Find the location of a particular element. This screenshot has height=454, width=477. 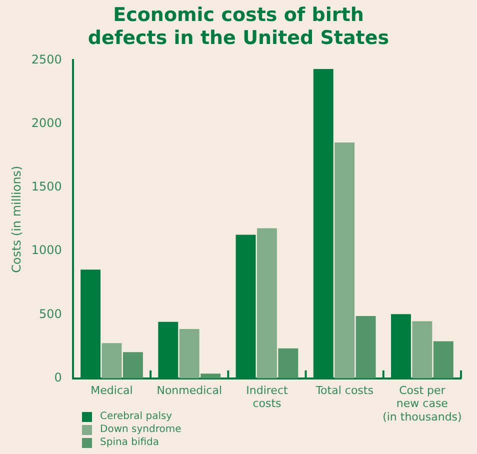

y-axis-title: Costs (in millions) is located at coordinates (16, 219).